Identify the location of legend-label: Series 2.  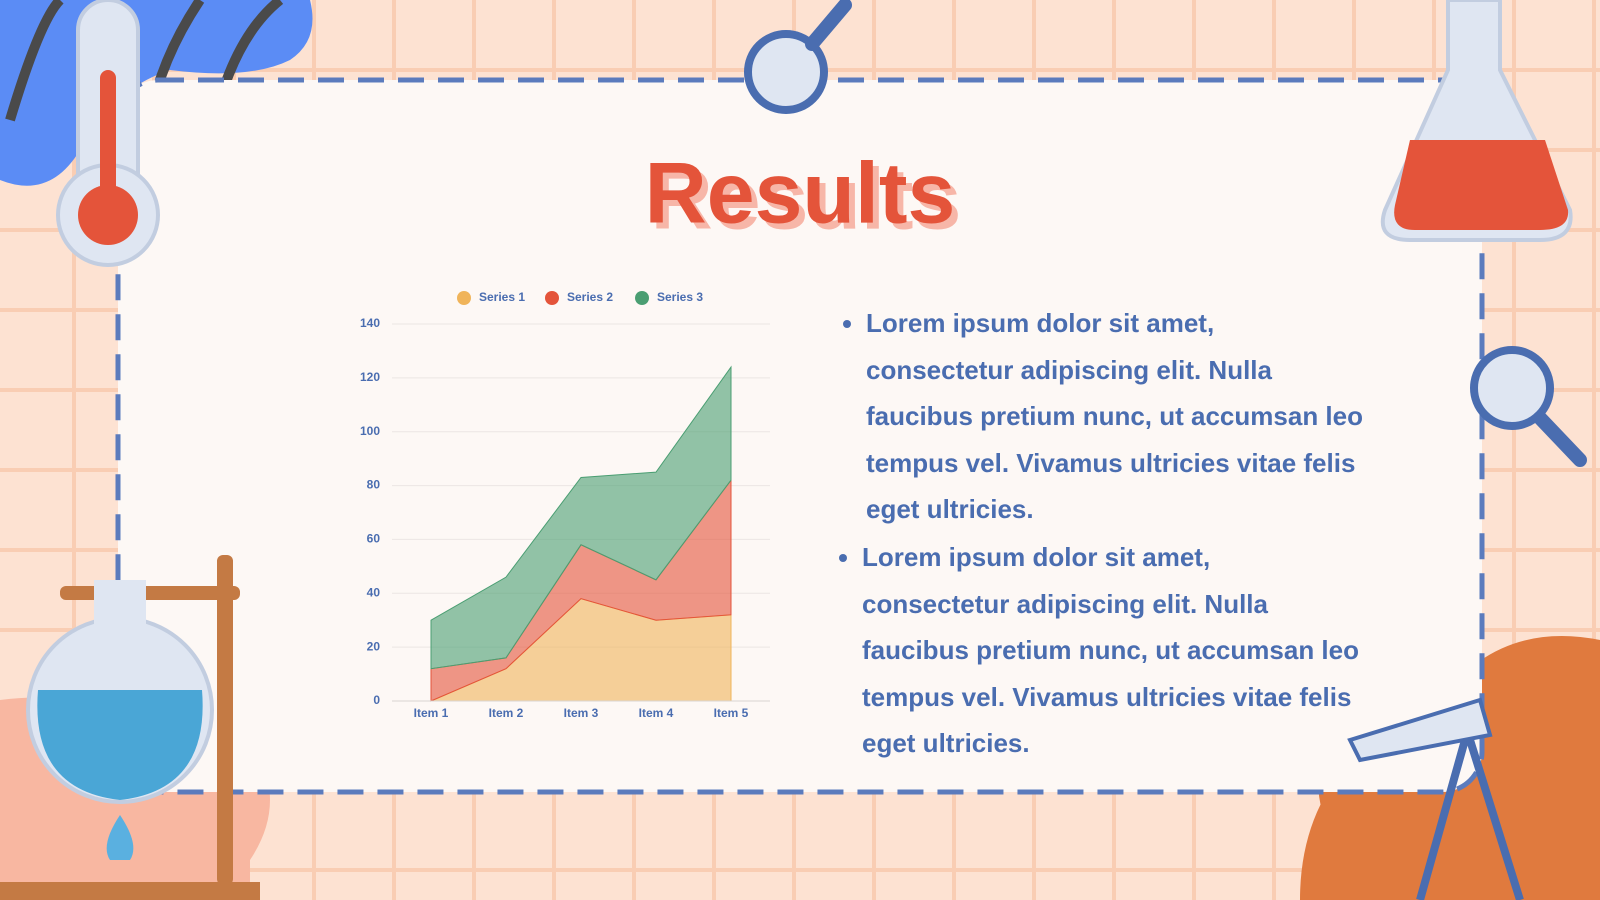
(590, 297).